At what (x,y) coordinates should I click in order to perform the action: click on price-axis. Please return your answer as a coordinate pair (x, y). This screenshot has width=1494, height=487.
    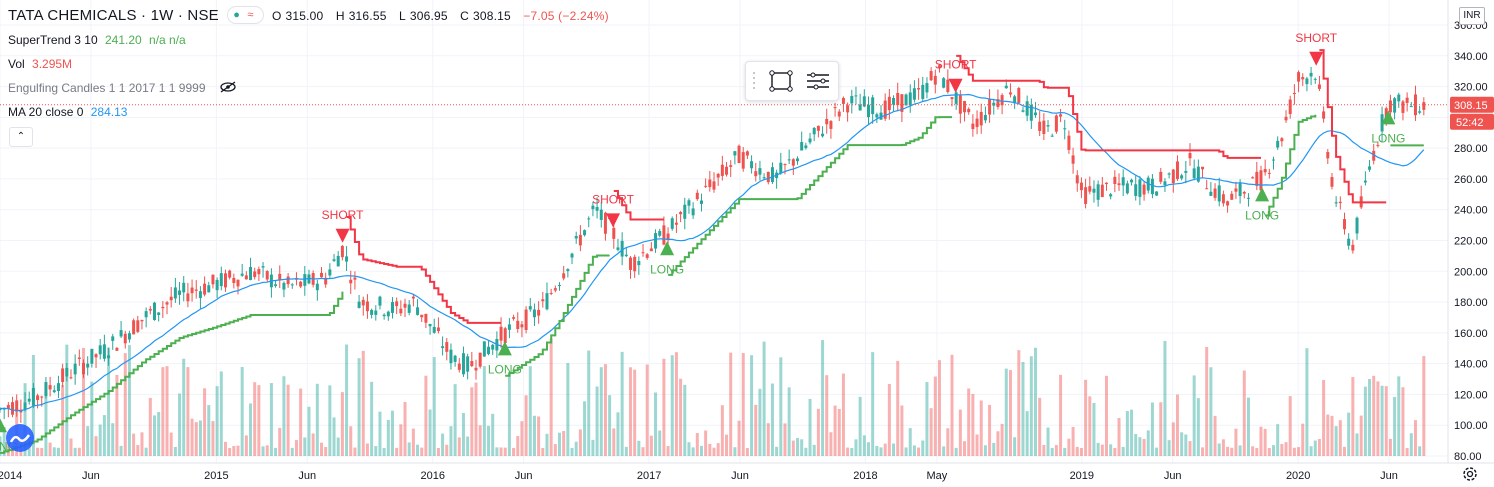
    Looking at the image, I should click on (1471, 243).